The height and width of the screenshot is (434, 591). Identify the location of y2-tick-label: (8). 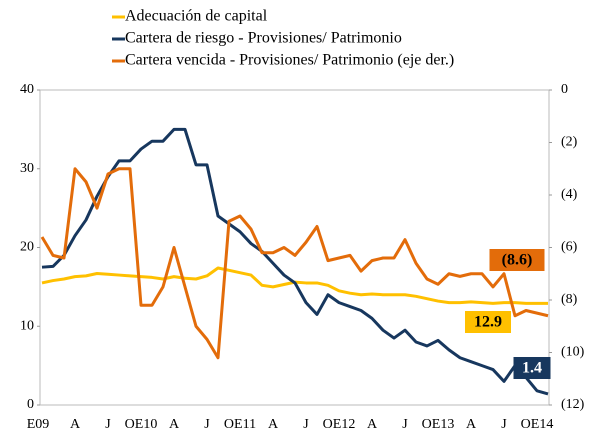
(569, 299).